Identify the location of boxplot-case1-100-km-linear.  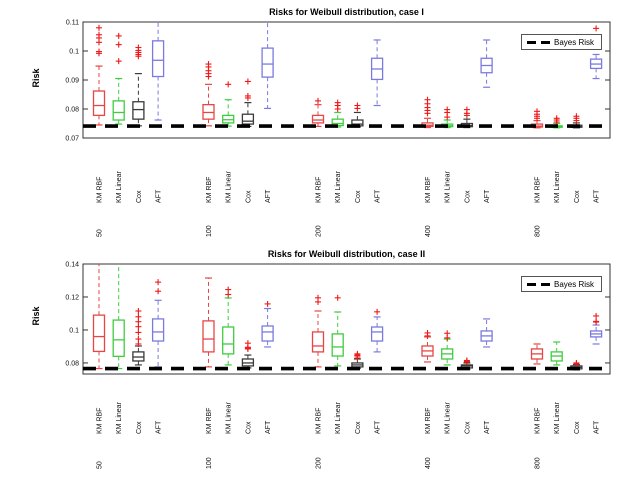
(228, 104).